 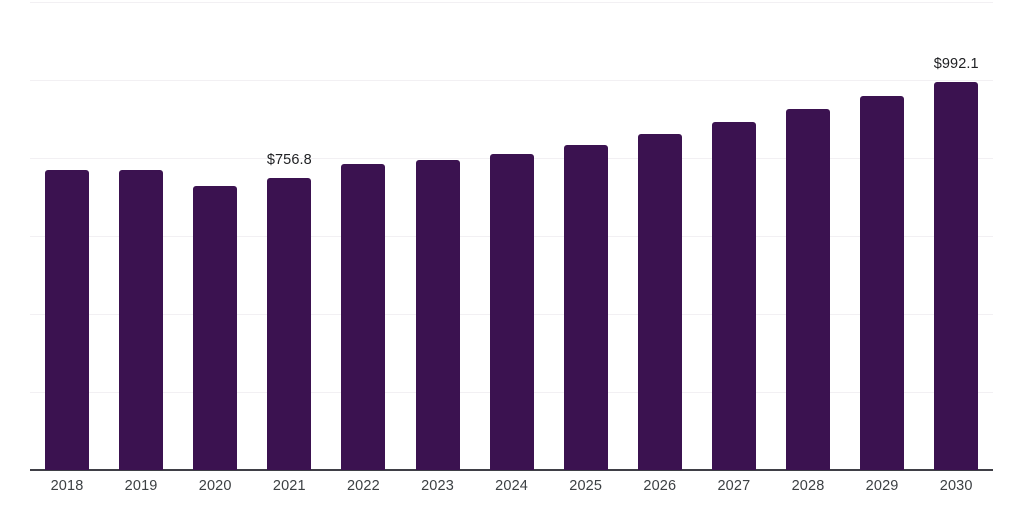 I want to click on bar-value-label: $756.8, so click(x=289, y=160).